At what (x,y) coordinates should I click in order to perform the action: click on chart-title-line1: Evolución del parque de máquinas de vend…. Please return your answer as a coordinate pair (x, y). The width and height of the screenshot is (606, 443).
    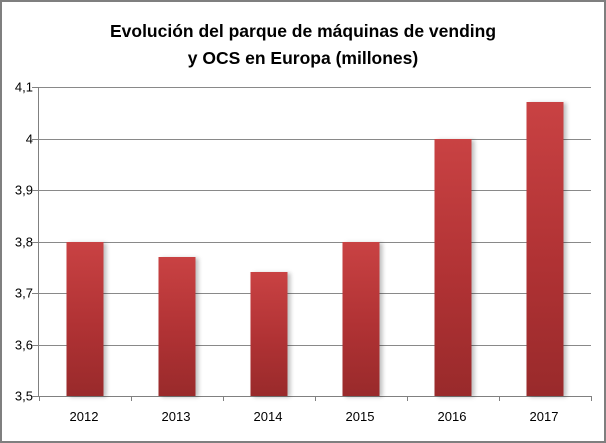
    Looking at the image, I should click on (303, 31).